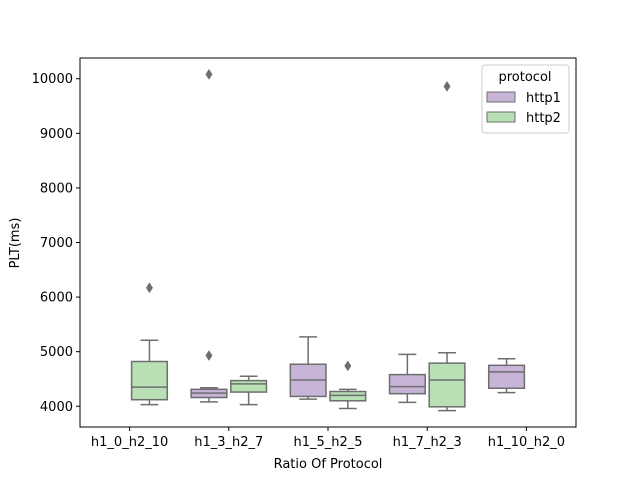 The width and height of the screenshot is (640, 480). I want to click on legend-swatch-http1, so click(501, 97).